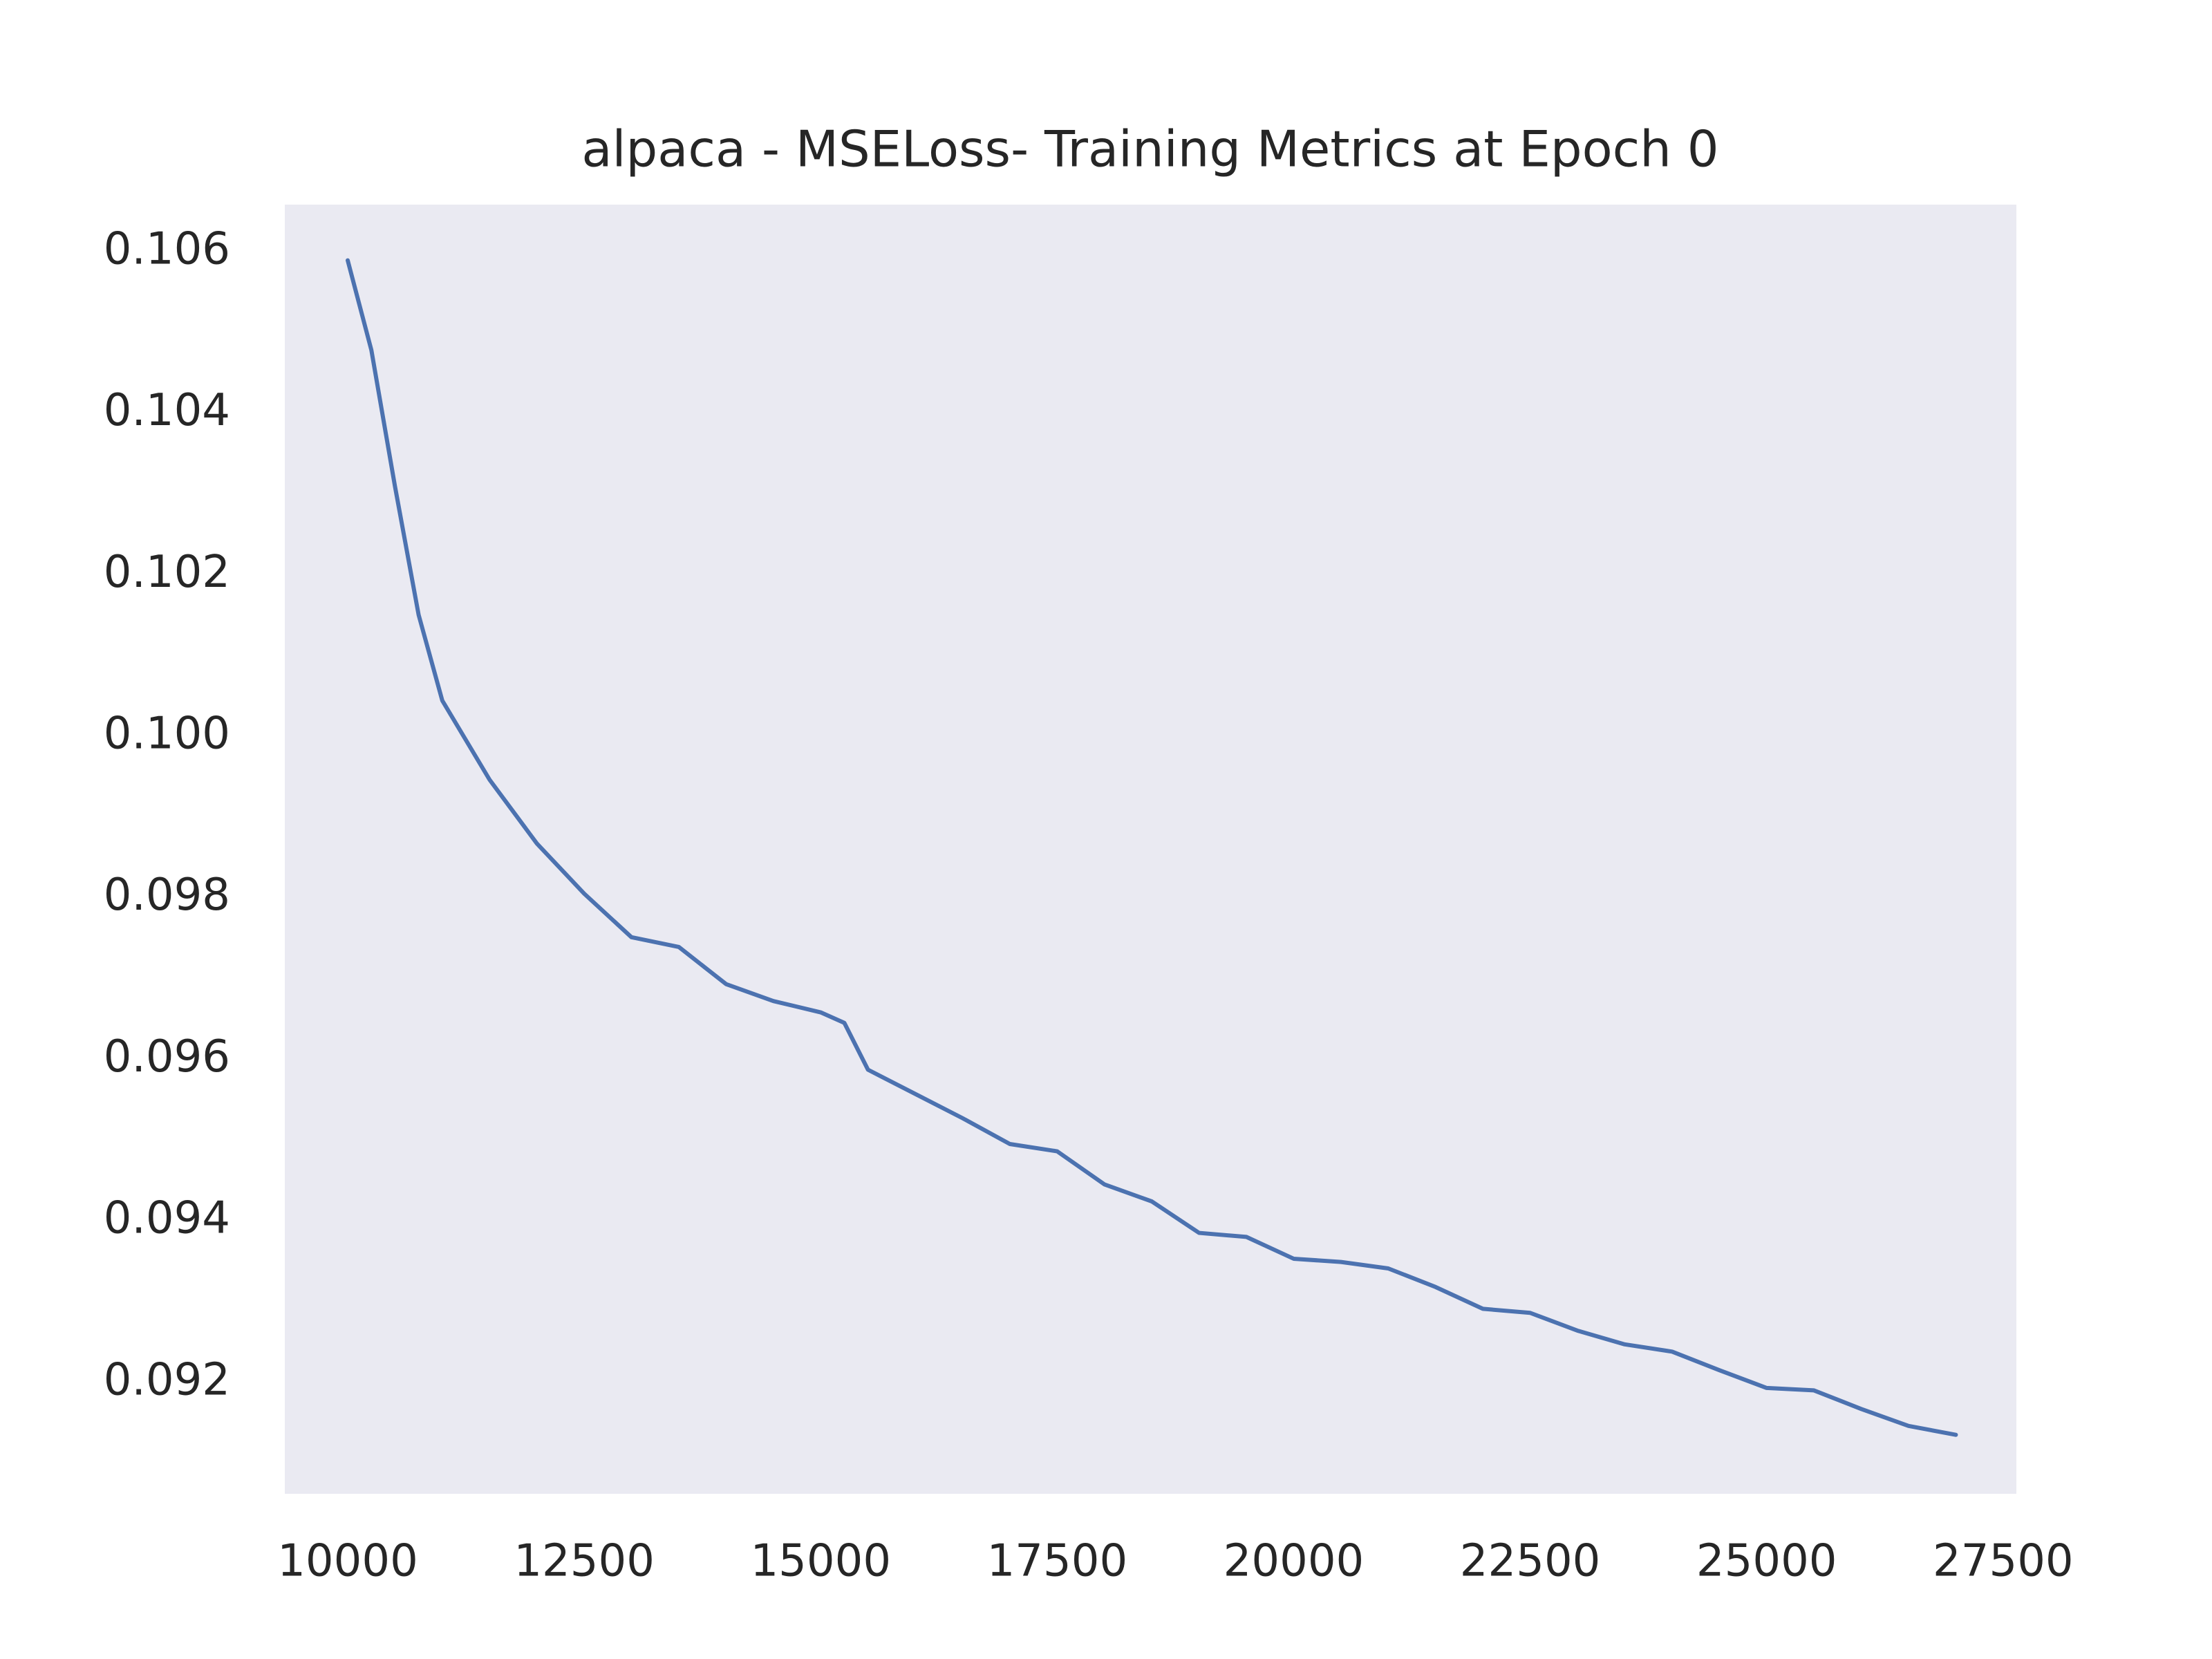 The width and height of the screenshot is (2212, 1659). Describe the element at coordinates (167, 1218) in the screenshot. I see `y-tick-label: 0.094` at that location.